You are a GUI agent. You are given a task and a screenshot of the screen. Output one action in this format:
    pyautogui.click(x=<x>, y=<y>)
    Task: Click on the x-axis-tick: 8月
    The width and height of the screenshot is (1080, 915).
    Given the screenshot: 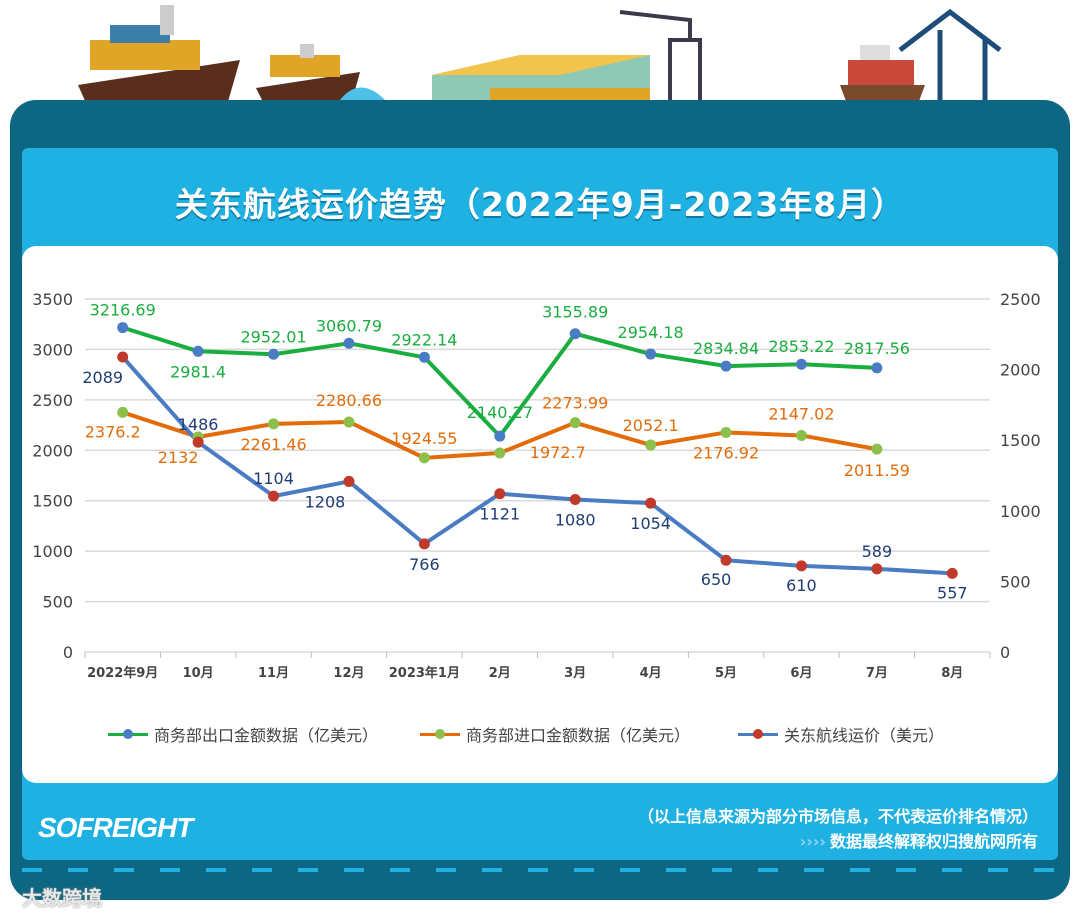 What is the action you would take?
    pyautogui.click(x=952, y=673)
    